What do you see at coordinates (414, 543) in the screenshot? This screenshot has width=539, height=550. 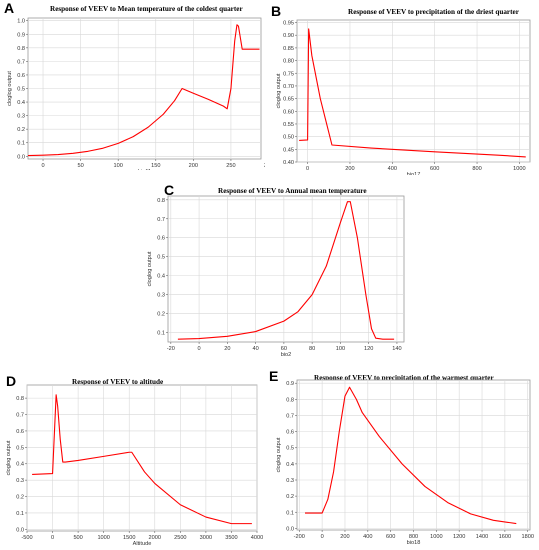 I see `x-axis-label: bio18` at bounding box center [414, 543].